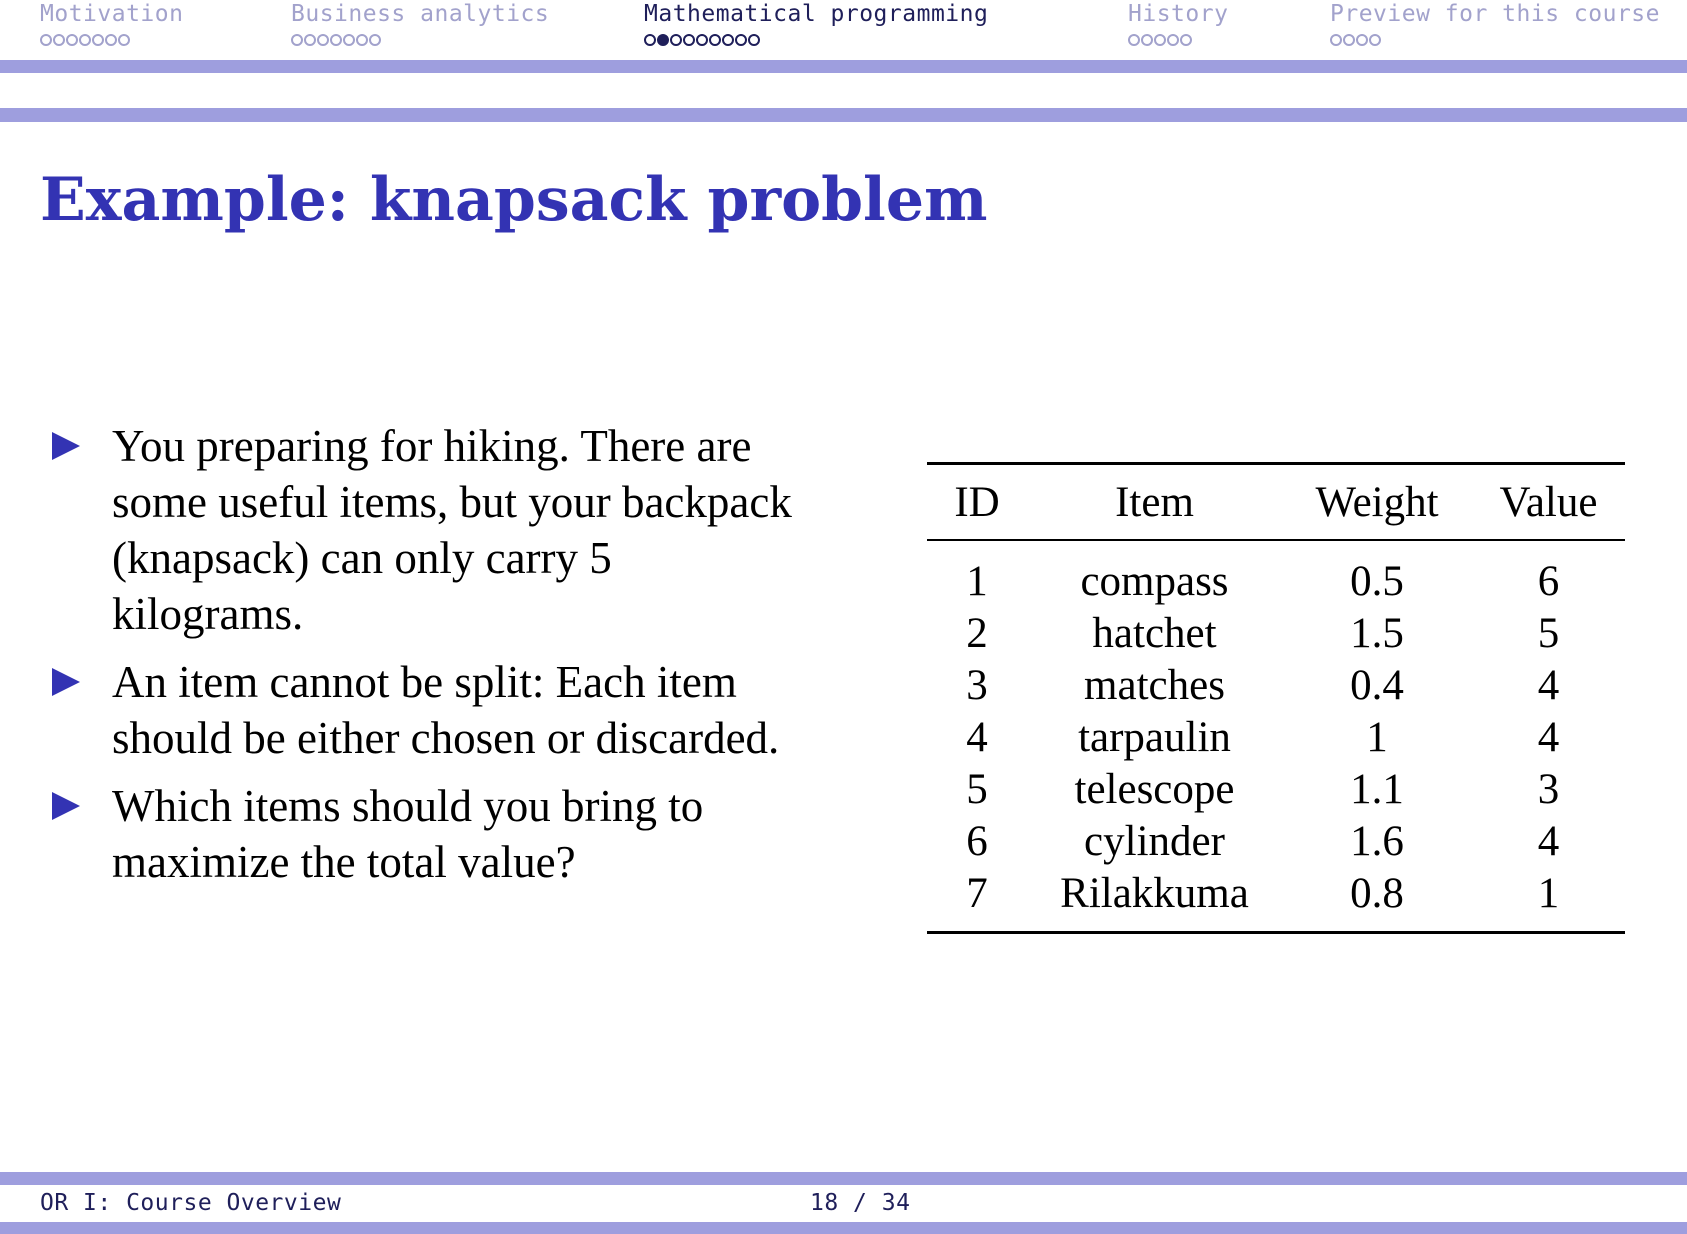 This screenshot has width=1687, height=1234. Describe the element at coordinates (1377, 502) in the screenshot. I see `column-header-weight: Weight` at that location.